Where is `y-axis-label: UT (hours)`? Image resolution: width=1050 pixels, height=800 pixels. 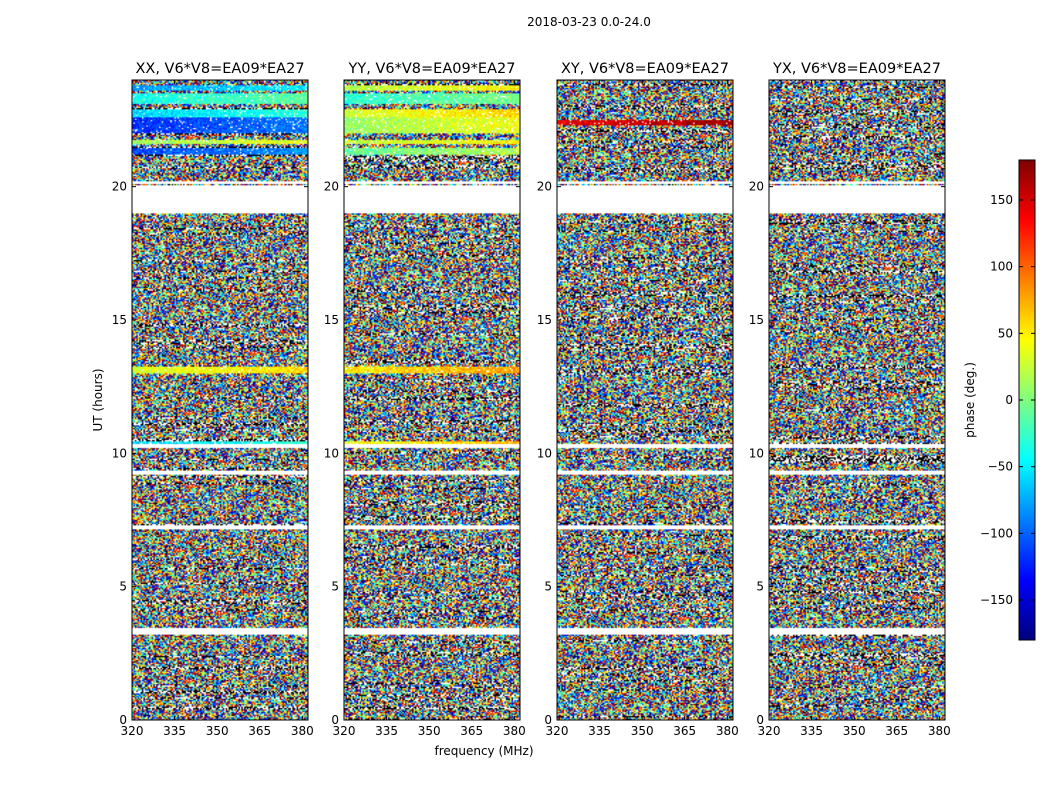
y-axis-label: UT (hours) is located at coordinates (98, 399).